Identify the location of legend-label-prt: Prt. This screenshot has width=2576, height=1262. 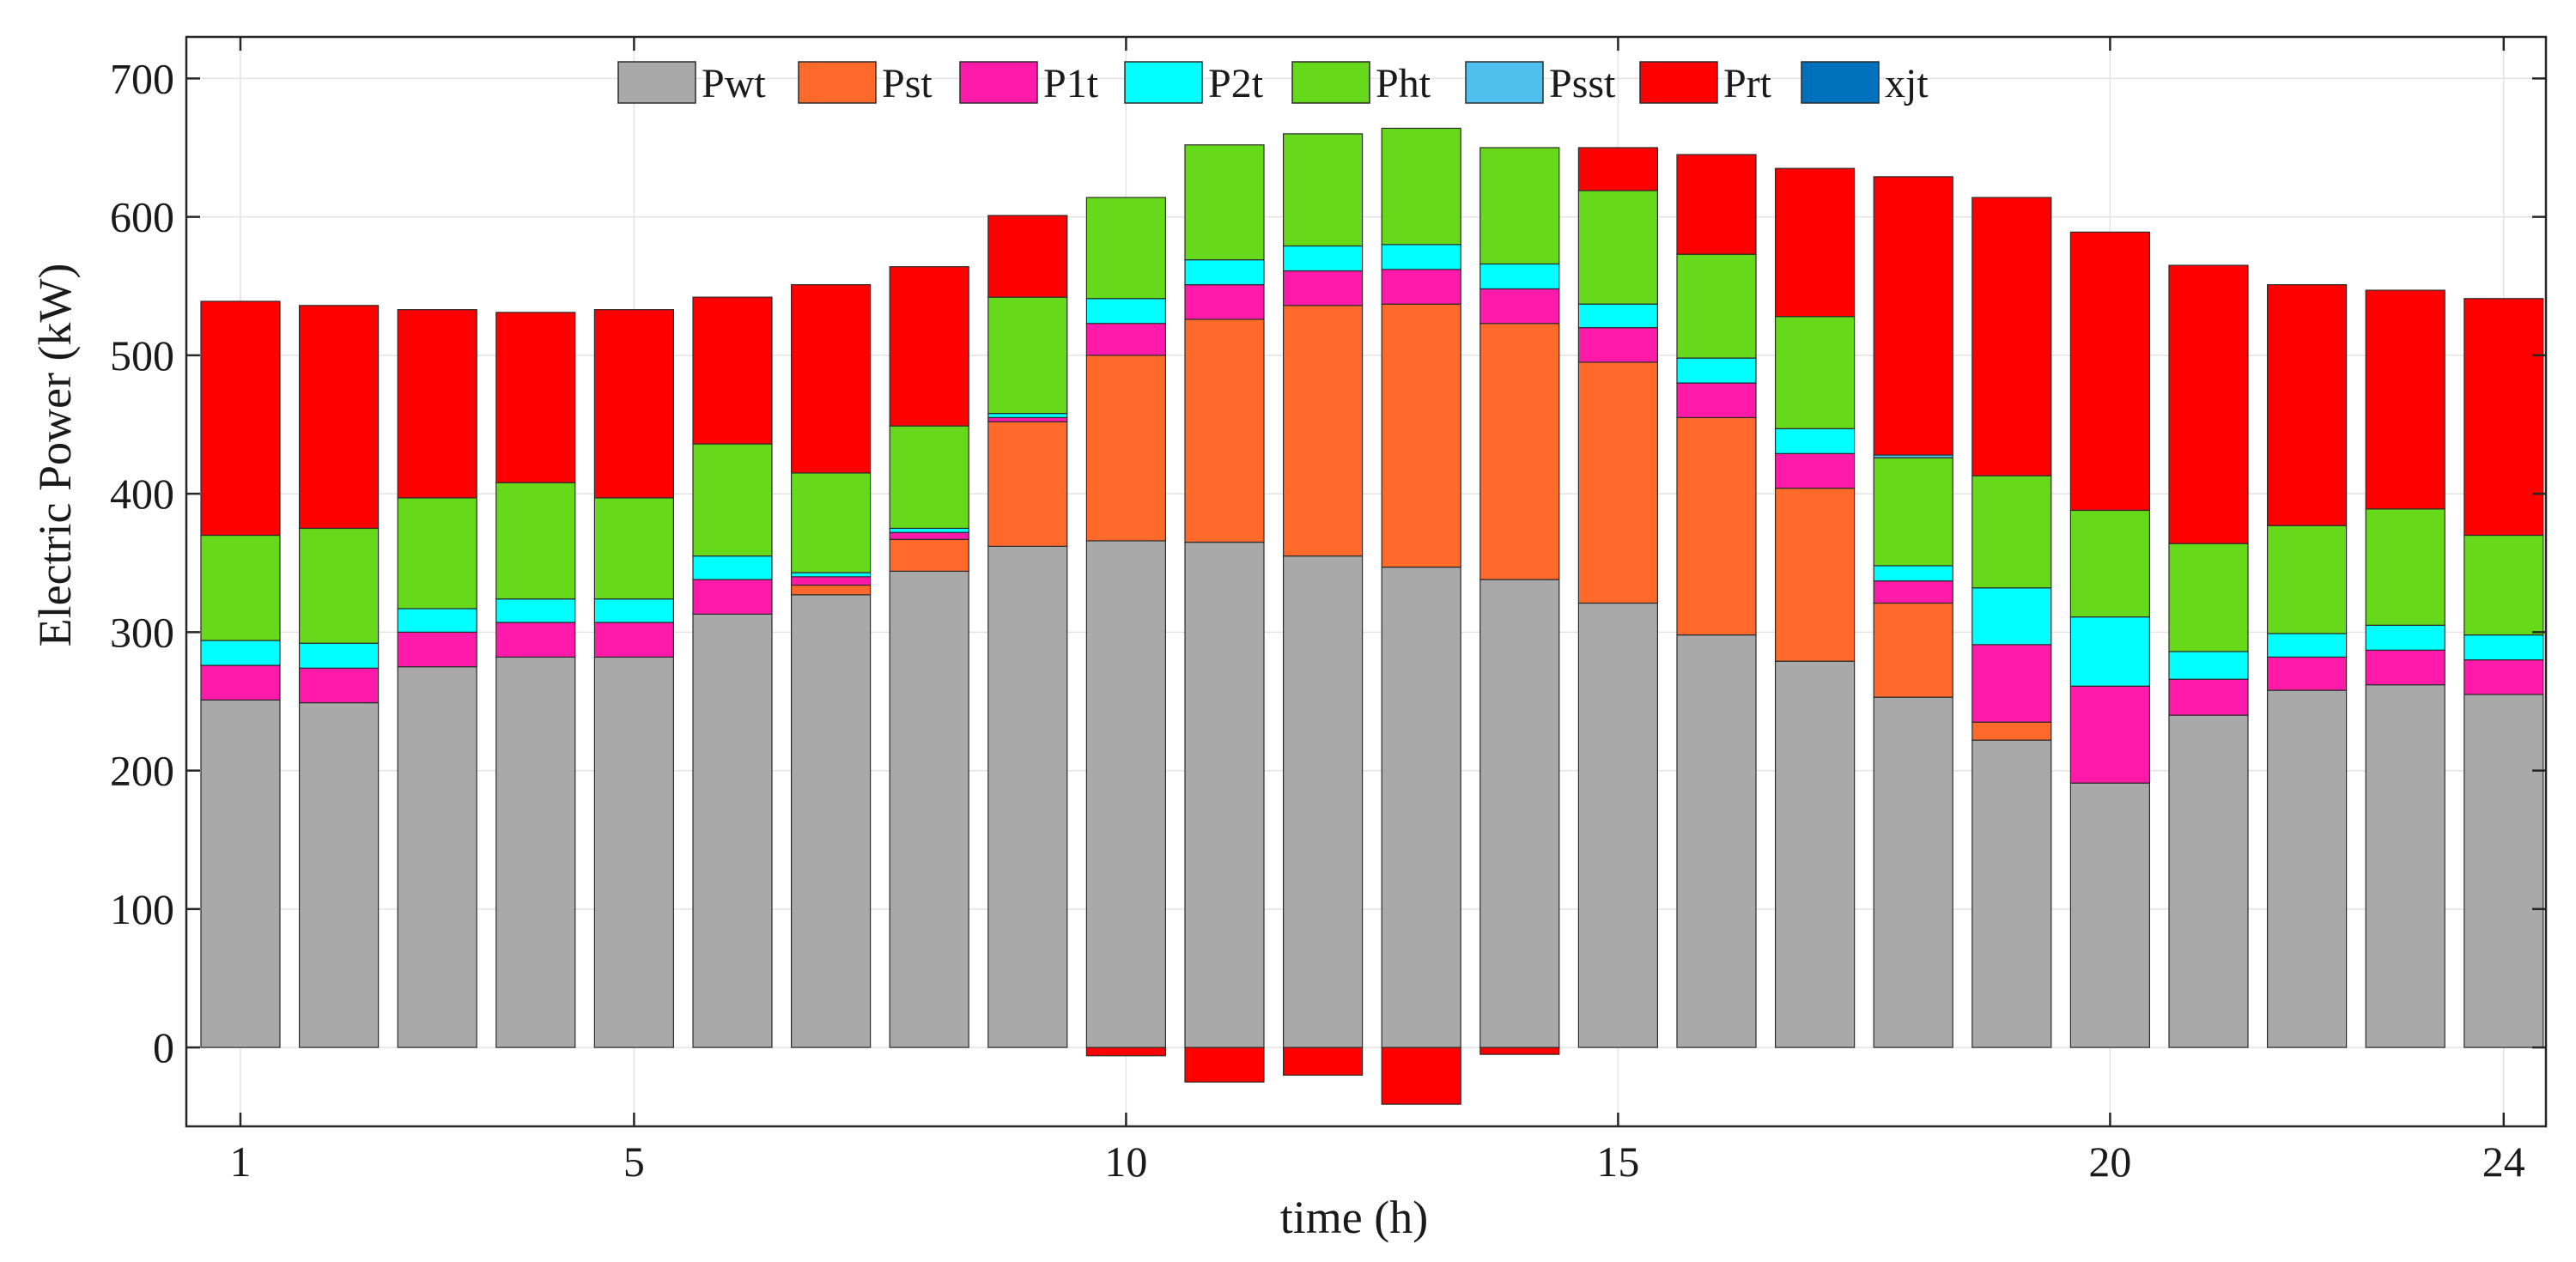
(1748, 83).